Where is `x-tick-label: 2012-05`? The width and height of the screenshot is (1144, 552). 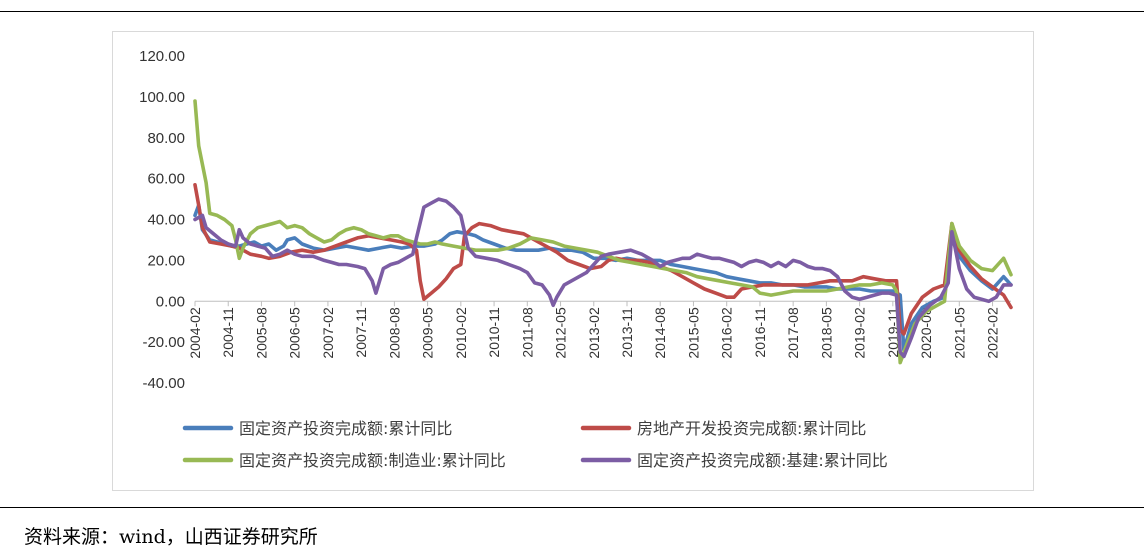 x-tick-label: 2012-05 is located at coordinates (561, 333).